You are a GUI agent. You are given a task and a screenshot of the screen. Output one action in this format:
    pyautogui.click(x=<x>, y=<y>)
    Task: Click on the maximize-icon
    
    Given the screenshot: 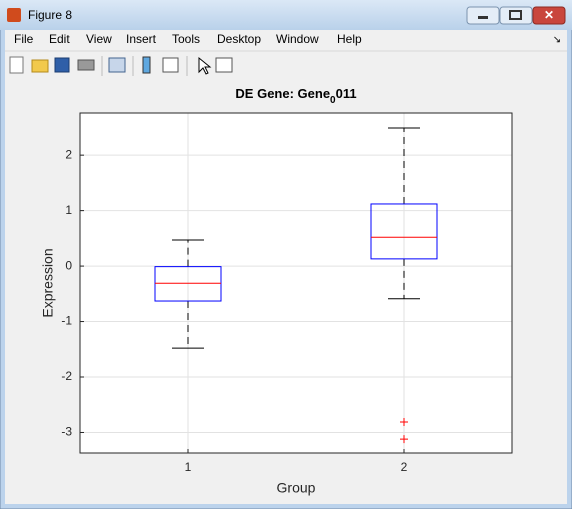 What is the action you would take?
    pyautogui.click(x=515, y=15)
    